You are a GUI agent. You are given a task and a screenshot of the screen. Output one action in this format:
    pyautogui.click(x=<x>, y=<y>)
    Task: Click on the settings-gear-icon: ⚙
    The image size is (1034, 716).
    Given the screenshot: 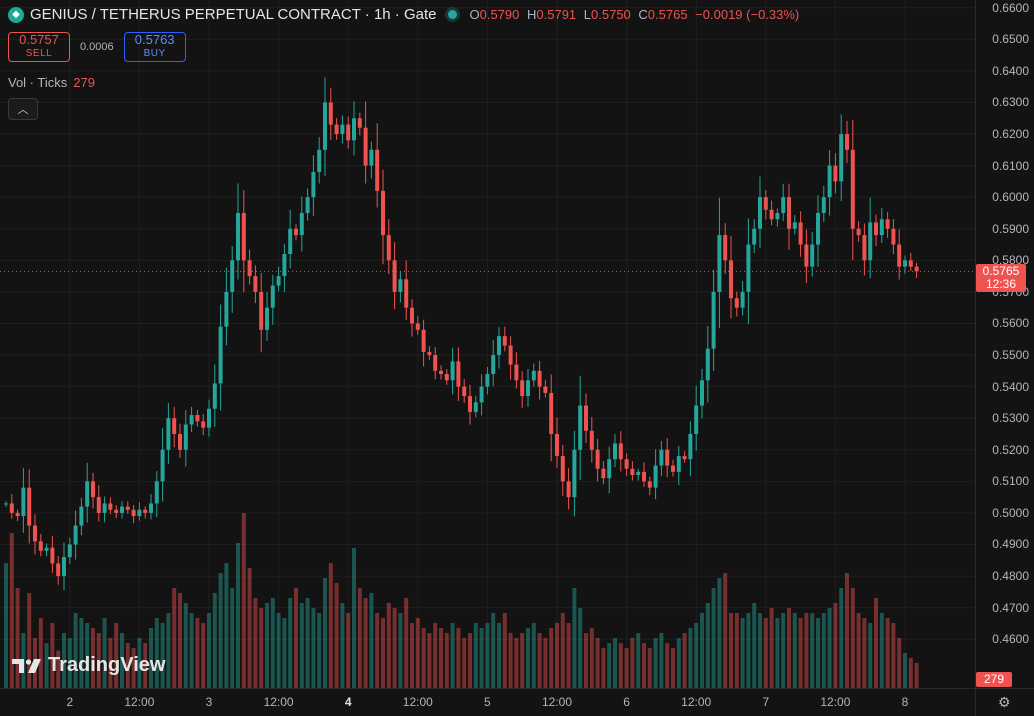 What is the action you would take?
    pyautogui.click(x=1004, y=702)
    